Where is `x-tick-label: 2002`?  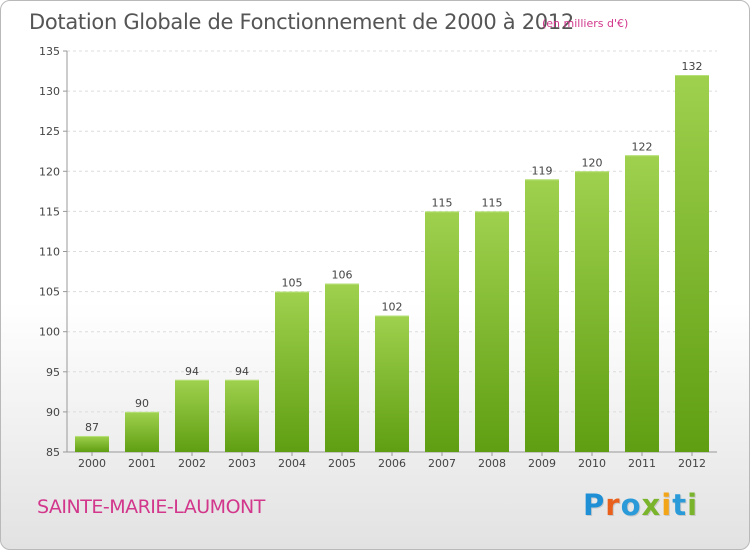 x-tick-label: 2002 is located at coordinates (192, 463).